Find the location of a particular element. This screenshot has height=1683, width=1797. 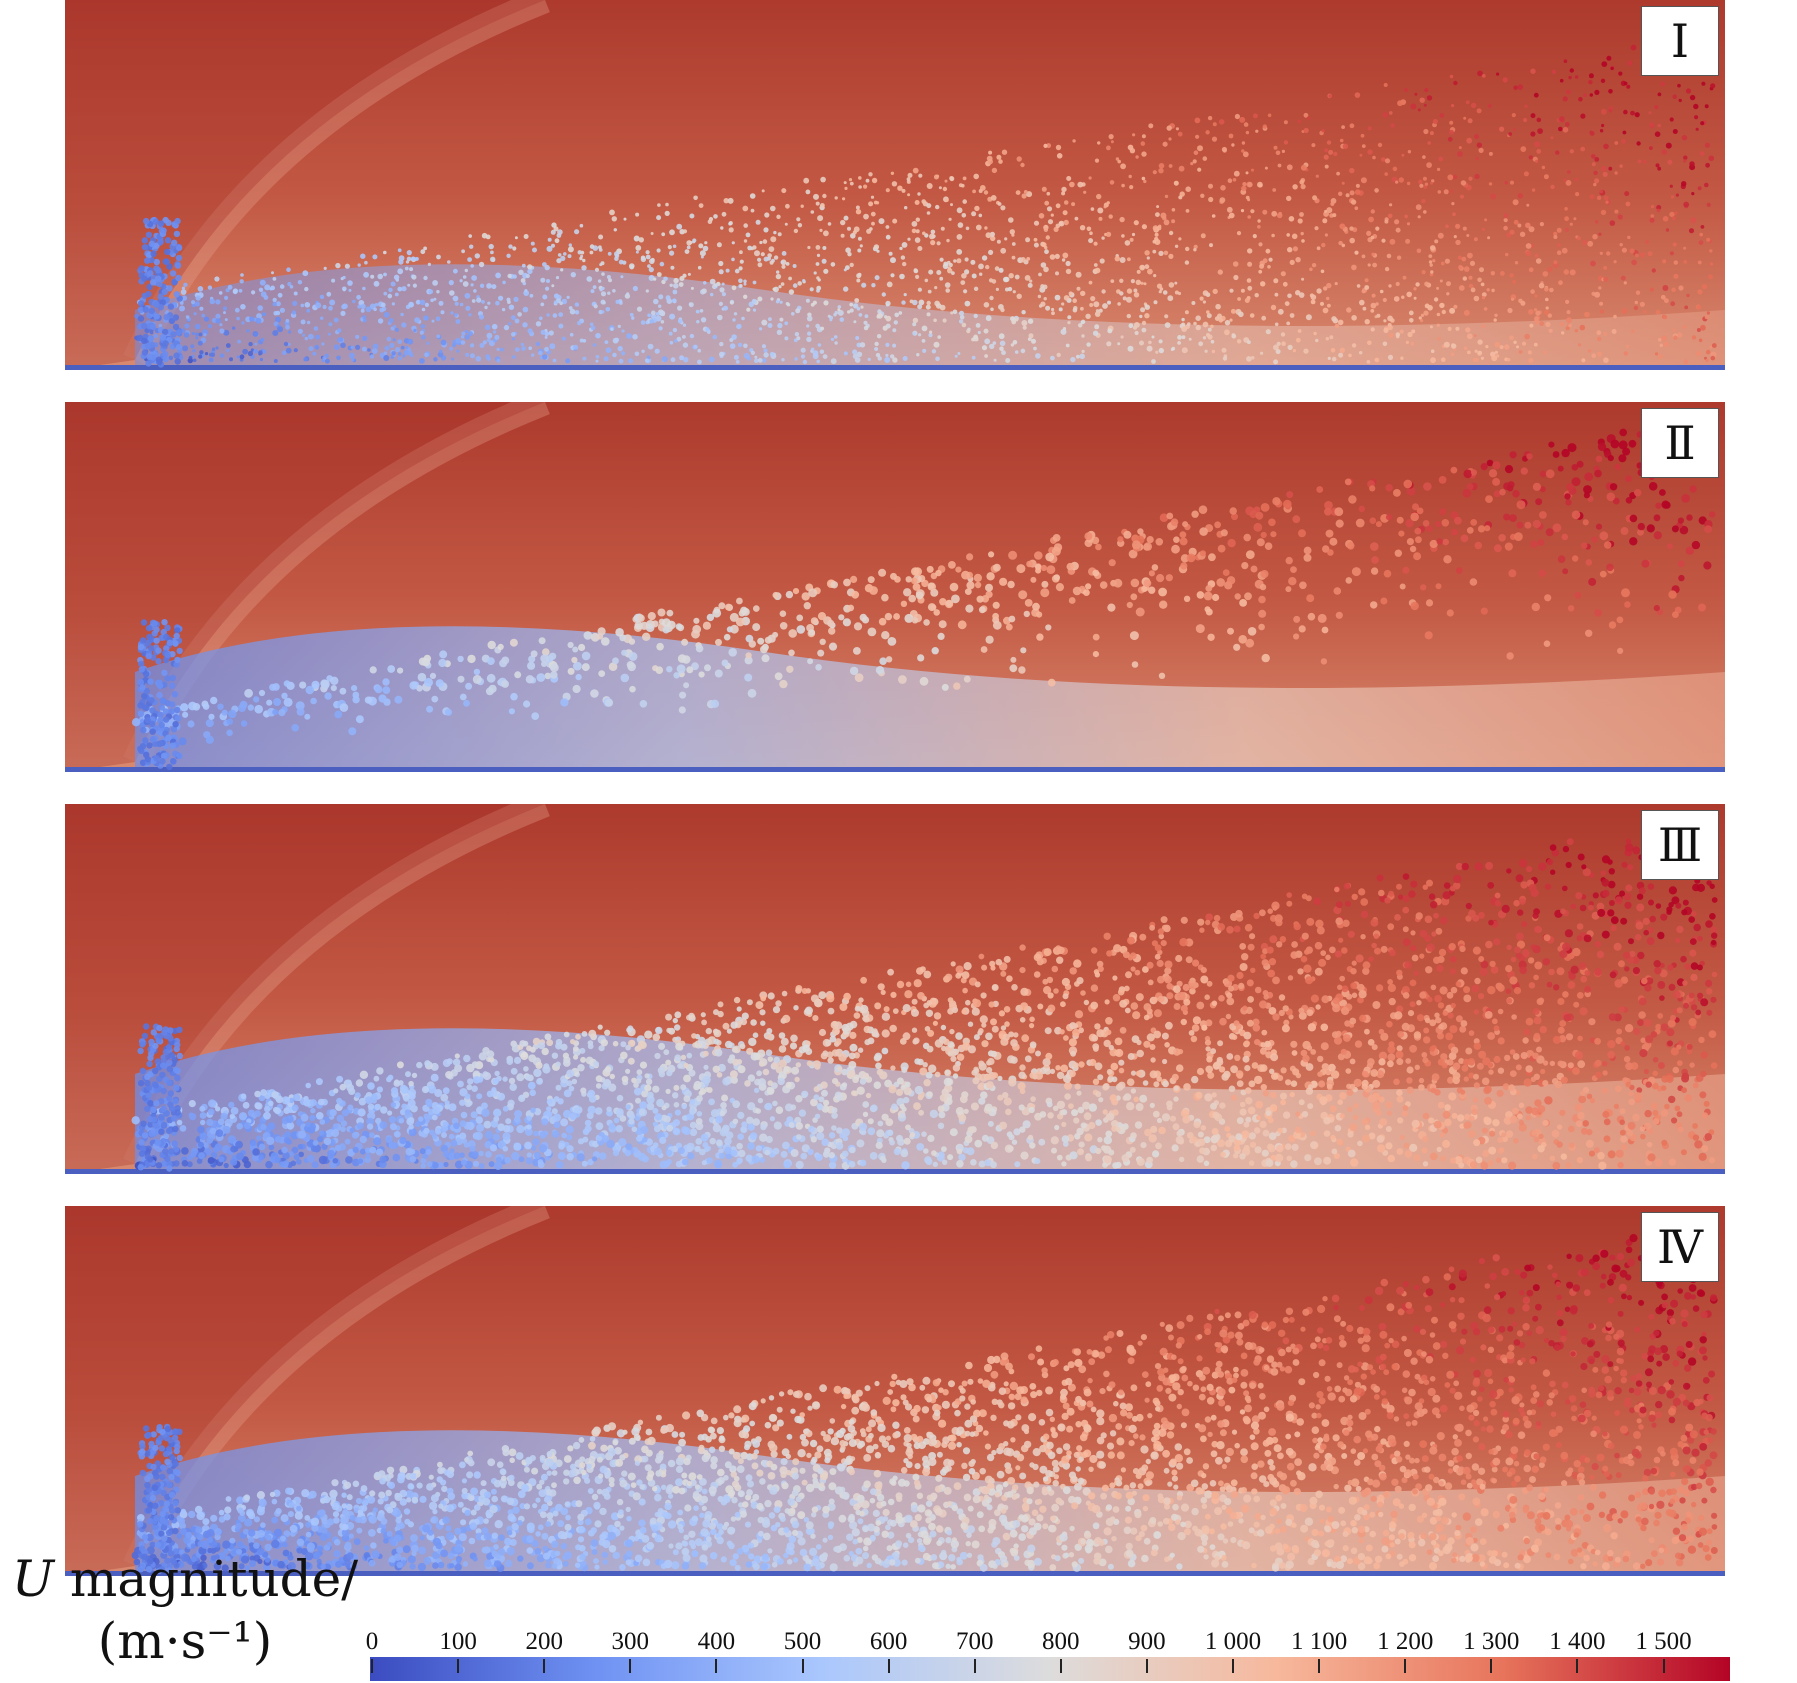

colorbar-tick-label: 1 000 is located at coordinates (1233, 1641).